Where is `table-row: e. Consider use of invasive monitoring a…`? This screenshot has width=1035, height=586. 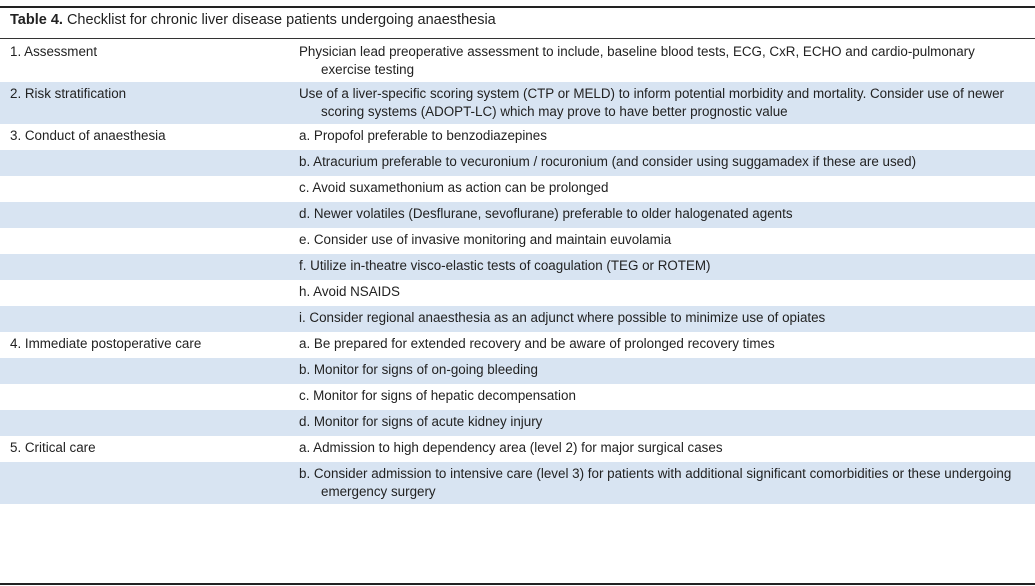 table-row: e. Consider use of invasive monitoring a… is located at coordinates (517, 241).